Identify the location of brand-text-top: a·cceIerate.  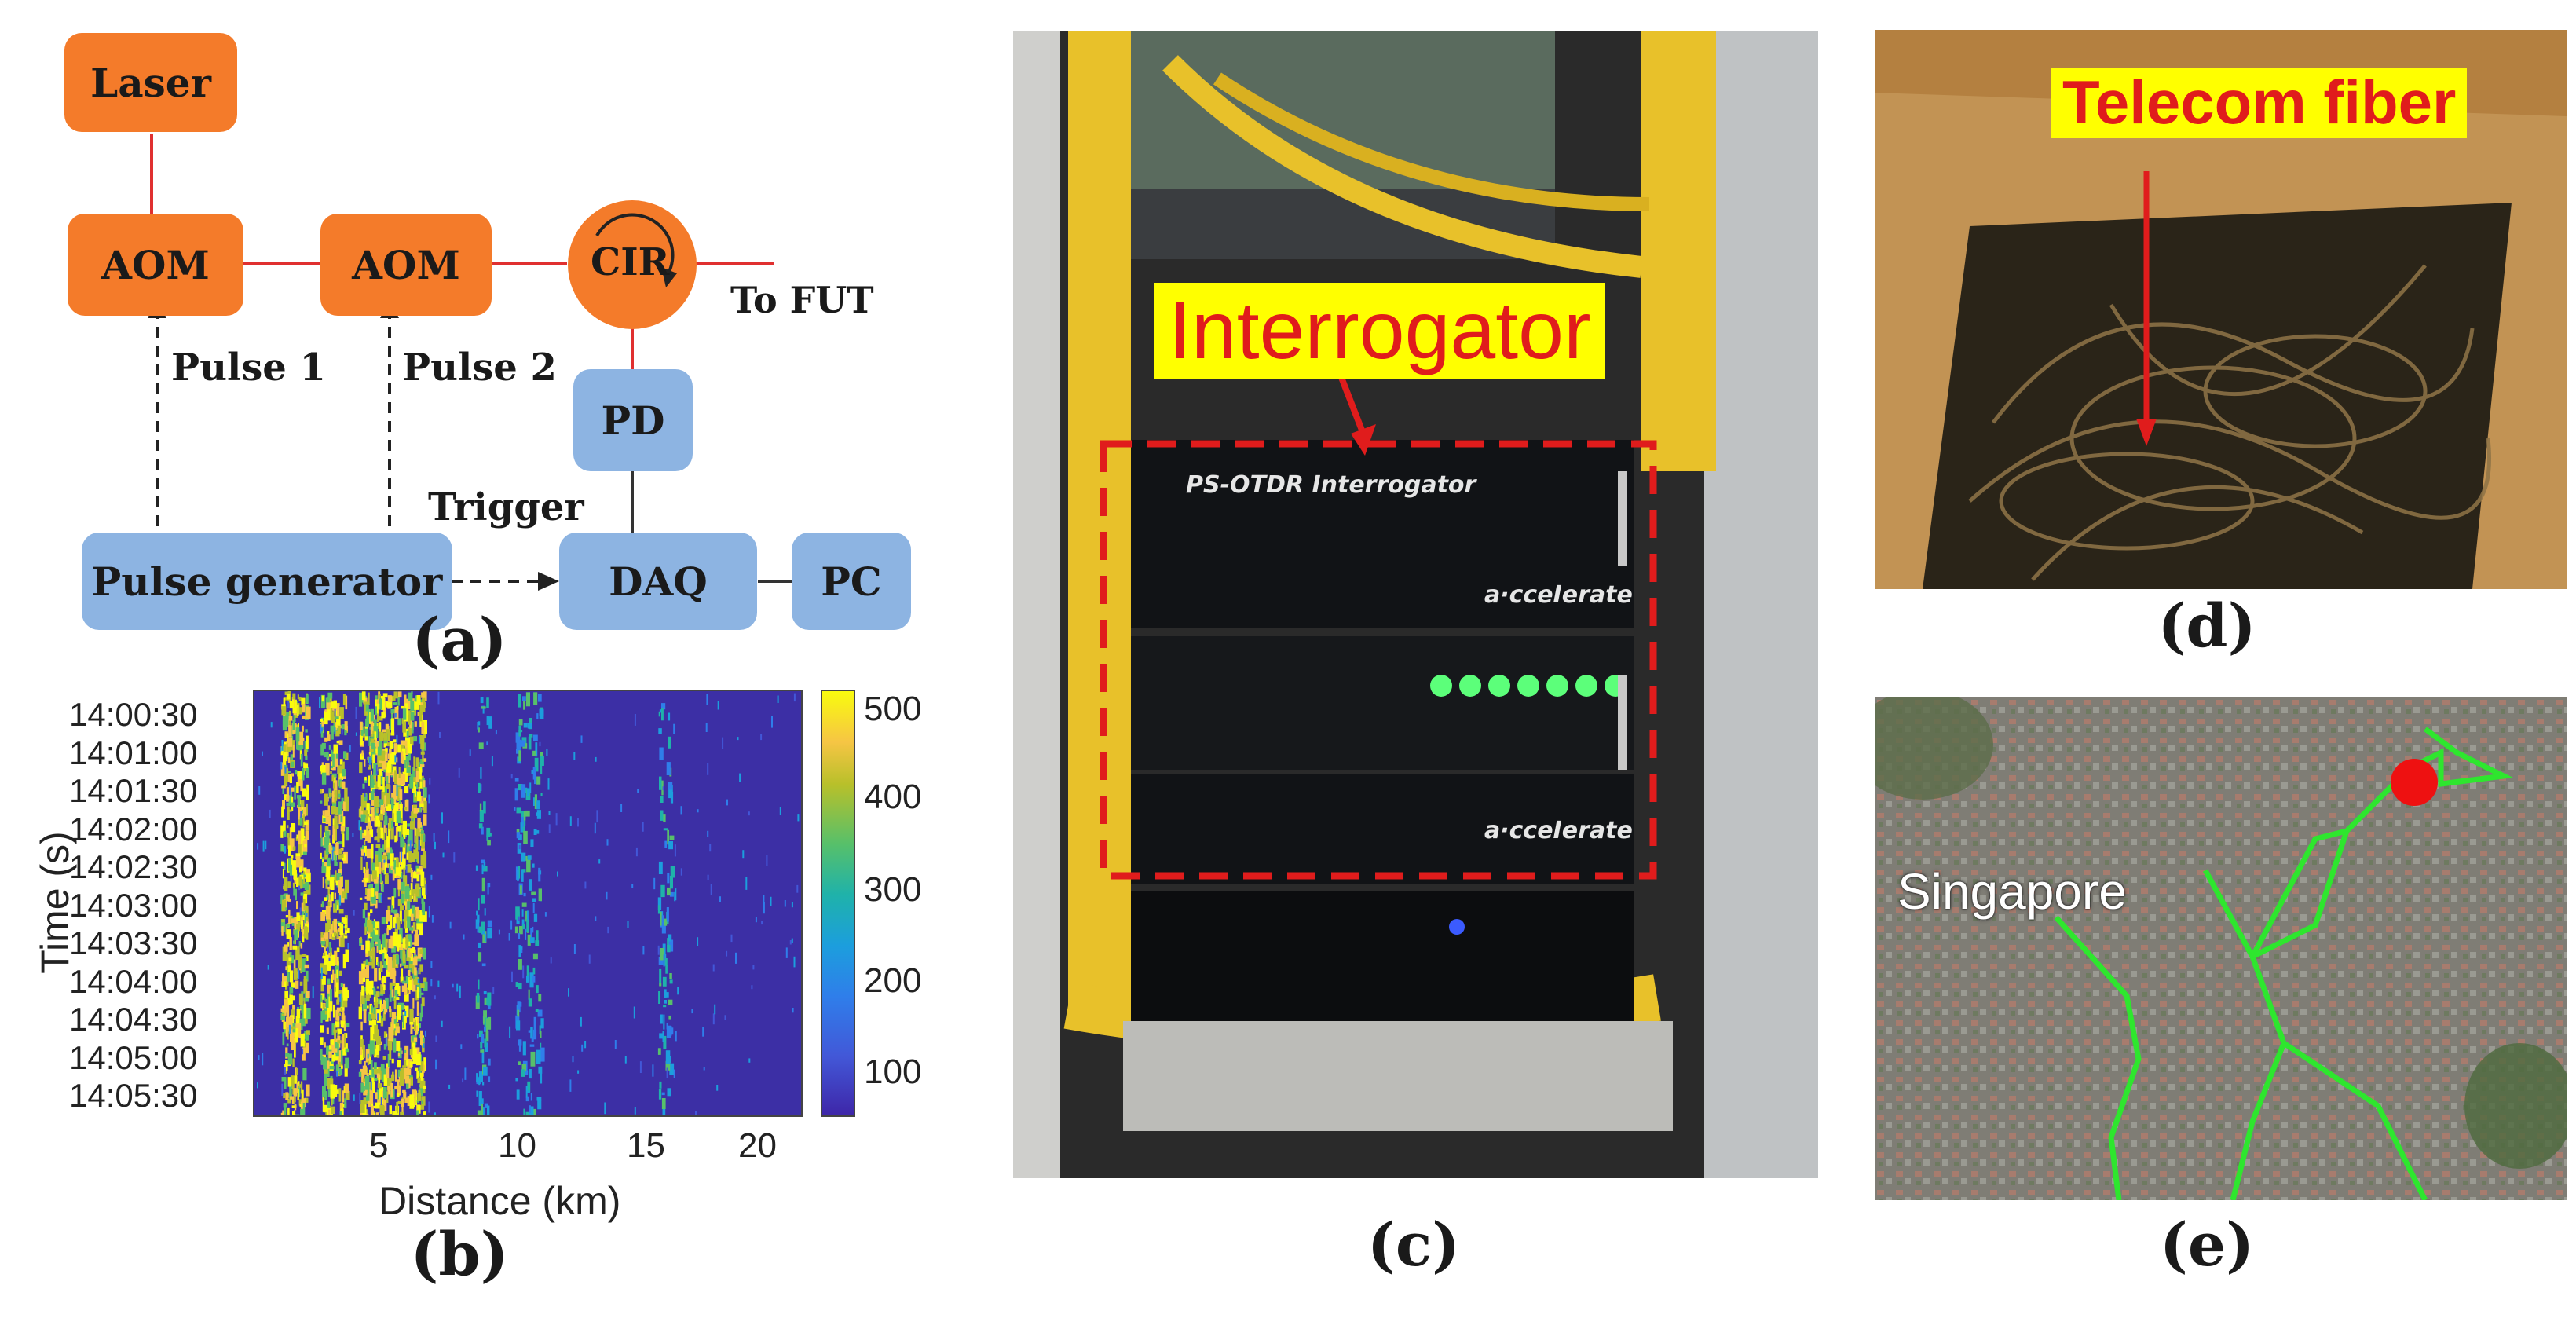
(1558, 595).